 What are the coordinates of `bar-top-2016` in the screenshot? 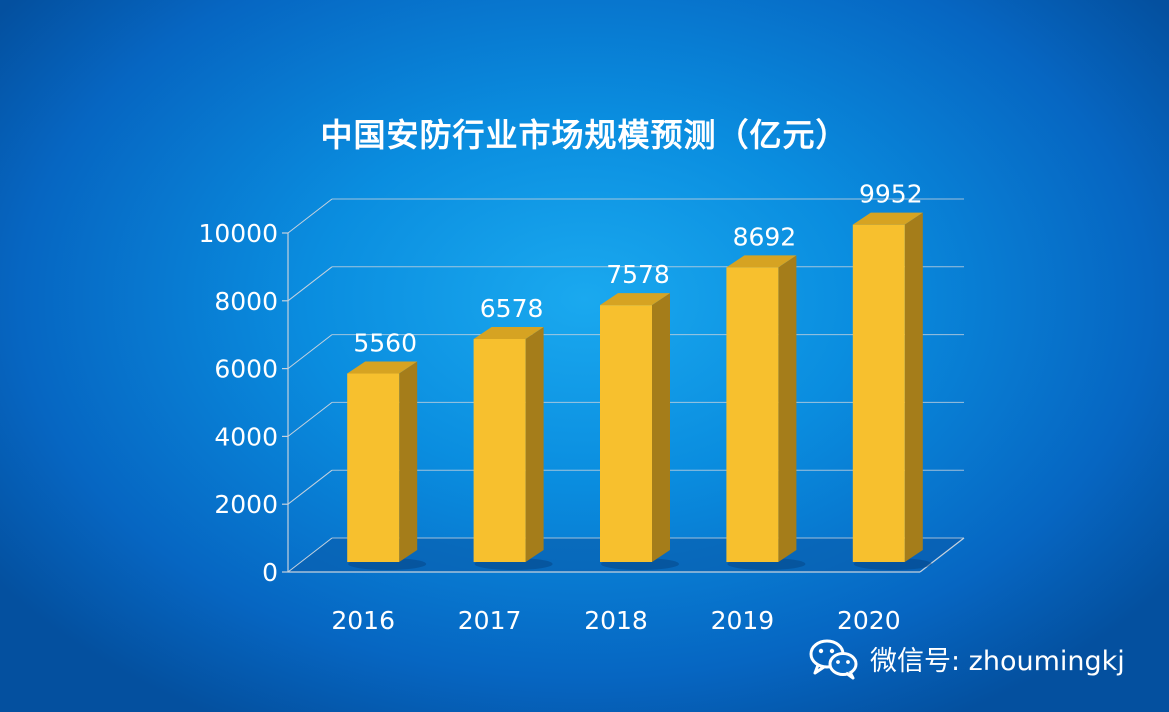 It's located at (382, 367).